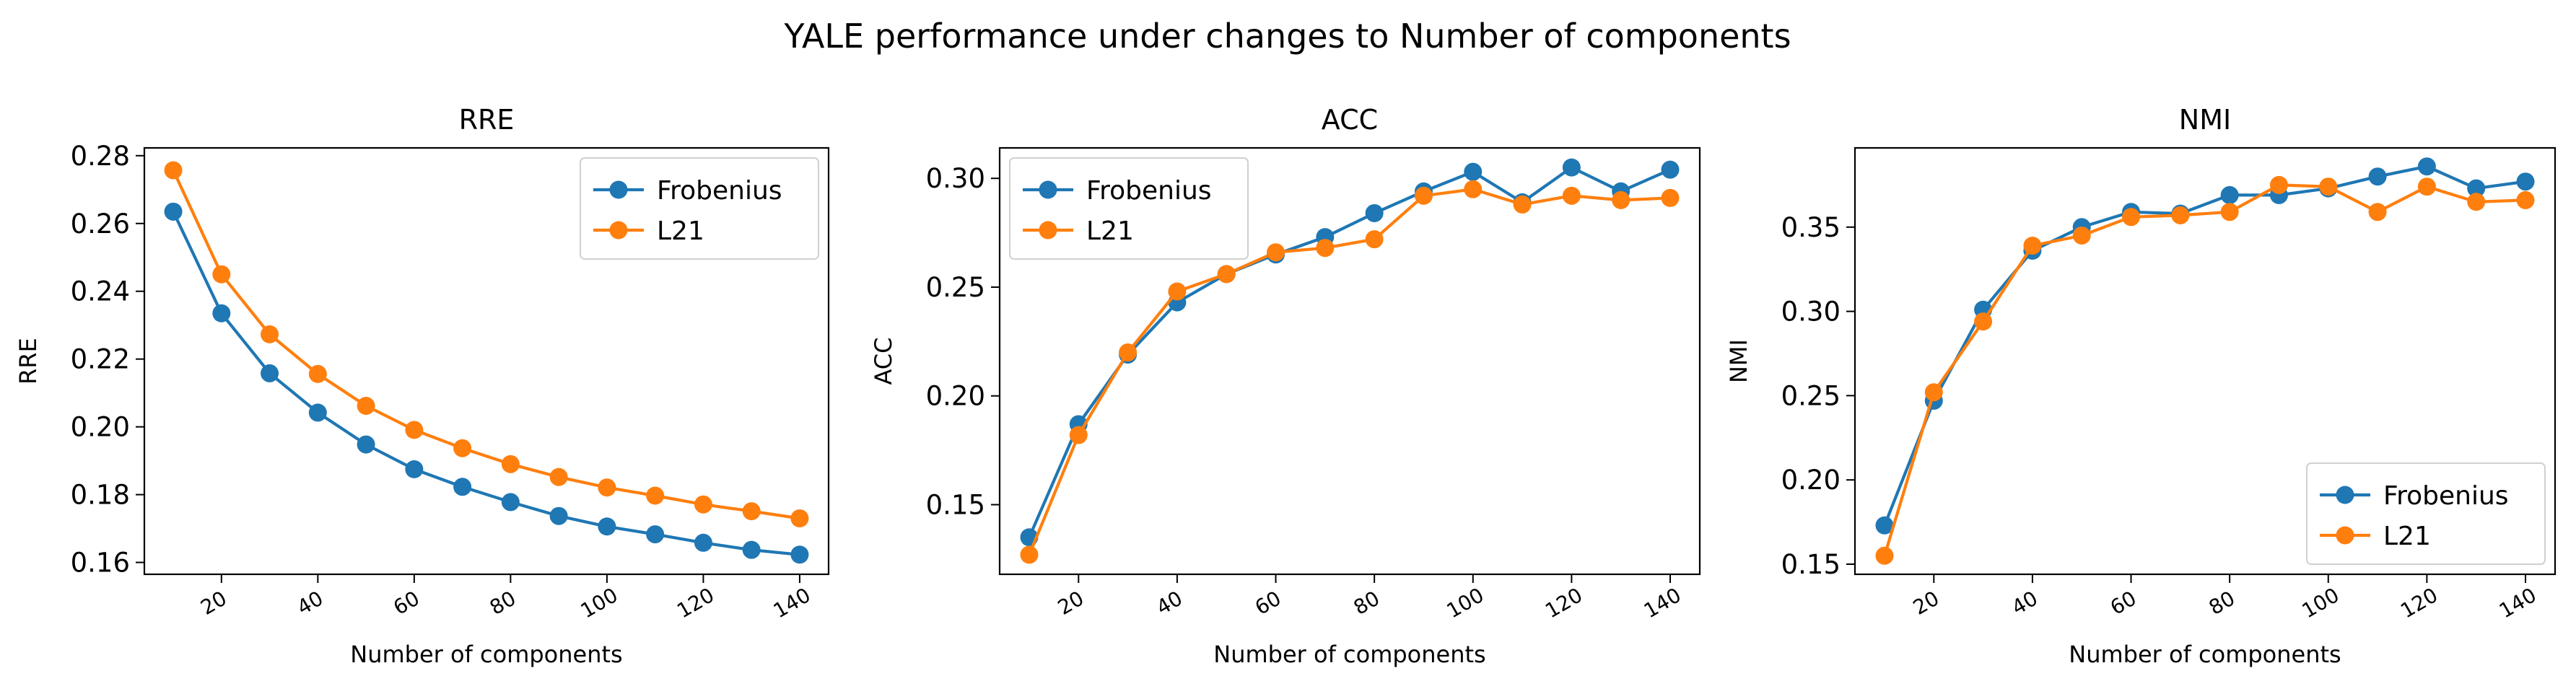  Describe the element at coordinates (100, 224) in the screenshot. I see `y-tick-label: 0.26` at that location.